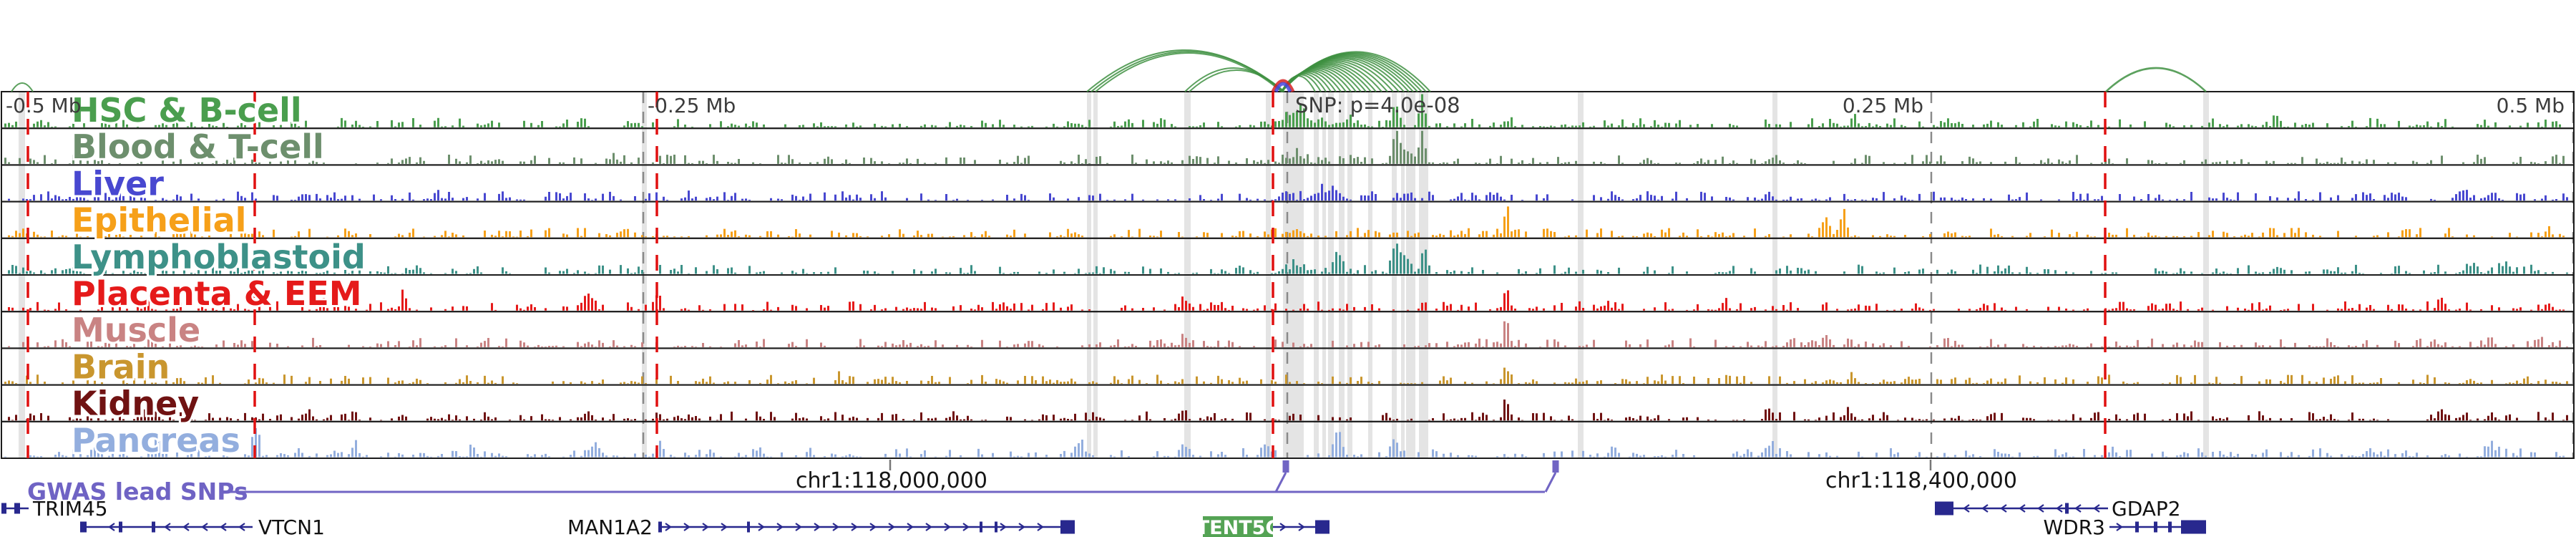  Describe the element at coordinates (2531, 105) in the screenshot. I see `ruler-label-0-5mb: 0.5 Mb` at that location.